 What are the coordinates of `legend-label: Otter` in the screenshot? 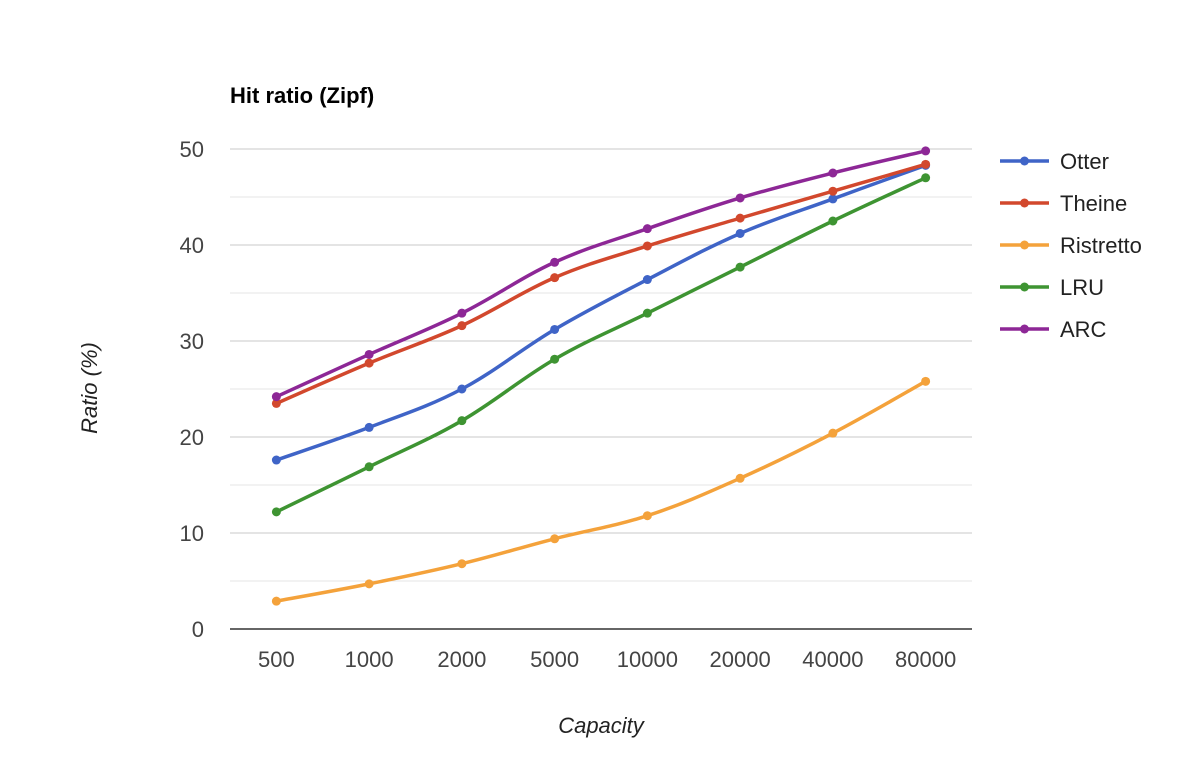 It's located at (1084, 161).